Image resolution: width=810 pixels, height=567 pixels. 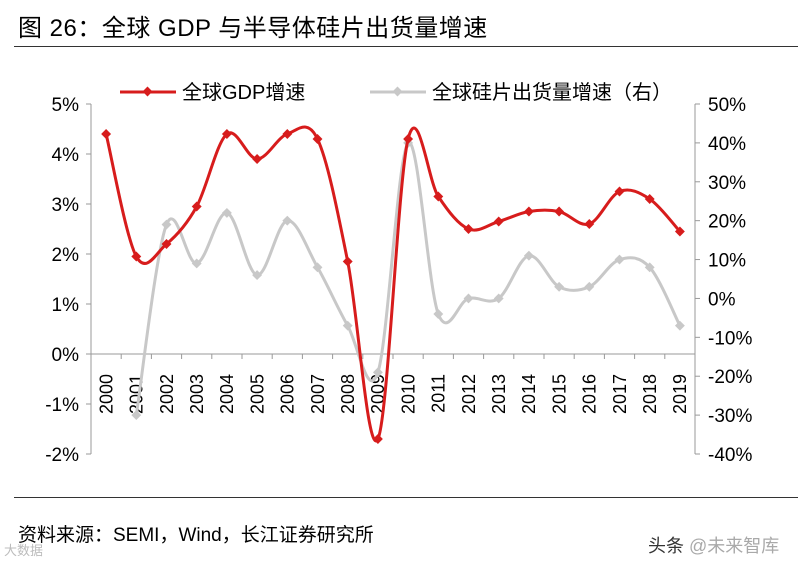 I want to click on x-tick-label: 2008, so click(x=348, y=394).